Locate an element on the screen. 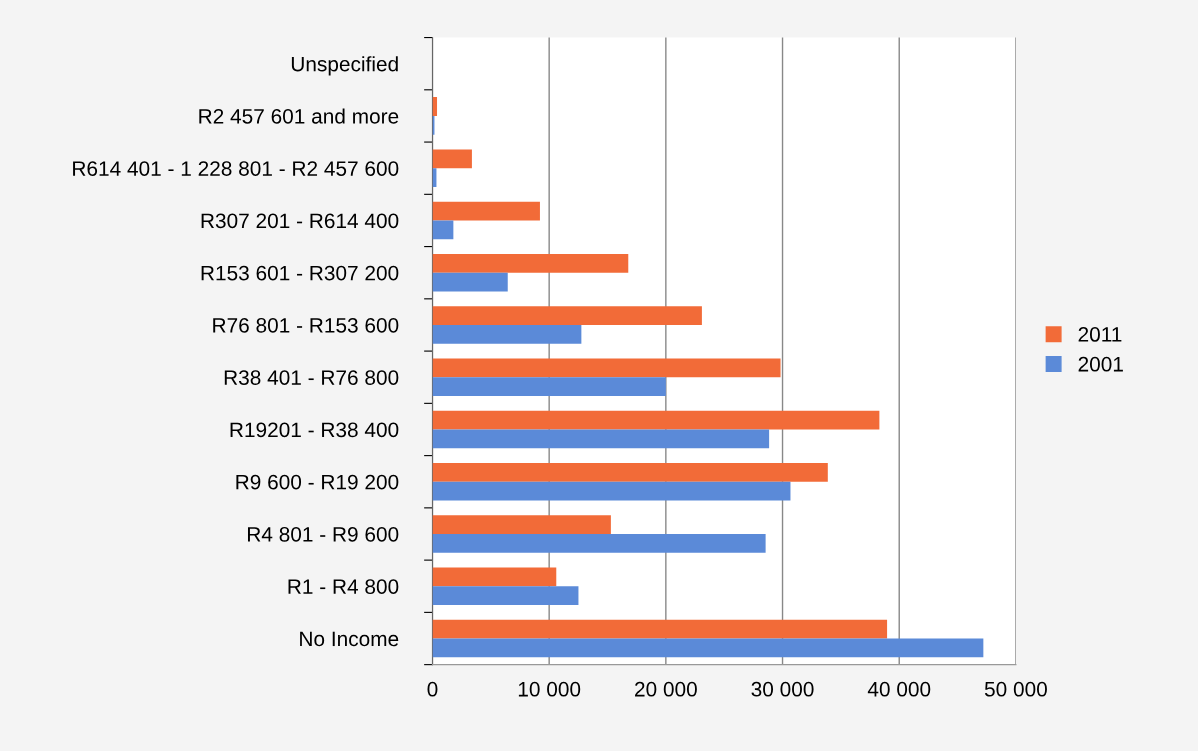 This screenshot has width=1198, height=751. y-tick-label: R19201 - R38 400 is located at coordinates (314, 430).